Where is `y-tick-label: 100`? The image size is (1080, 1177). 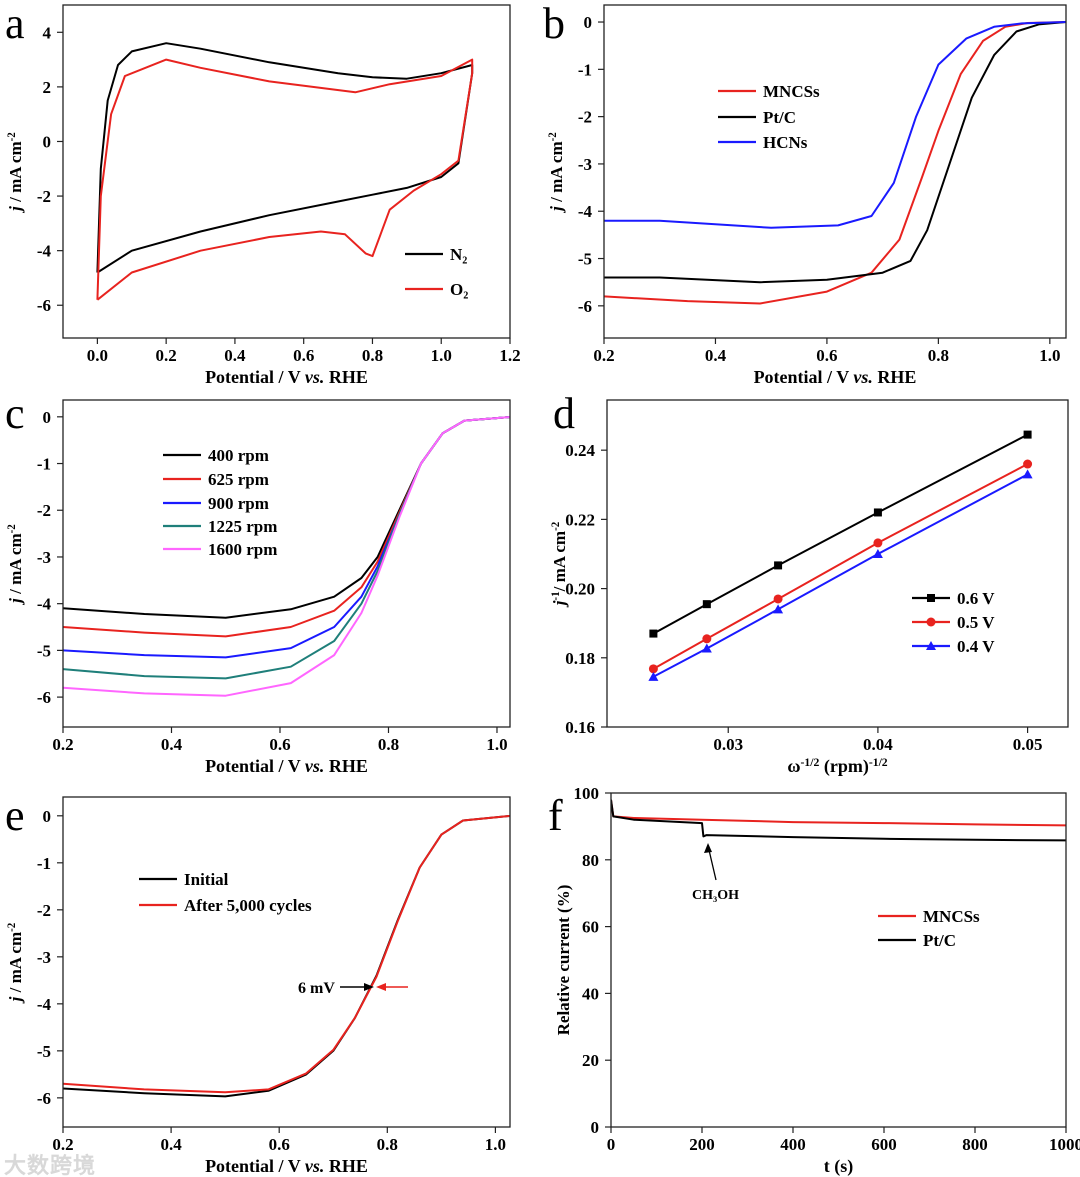
y-tick-label: 100 is located at coordinates (587, 793).